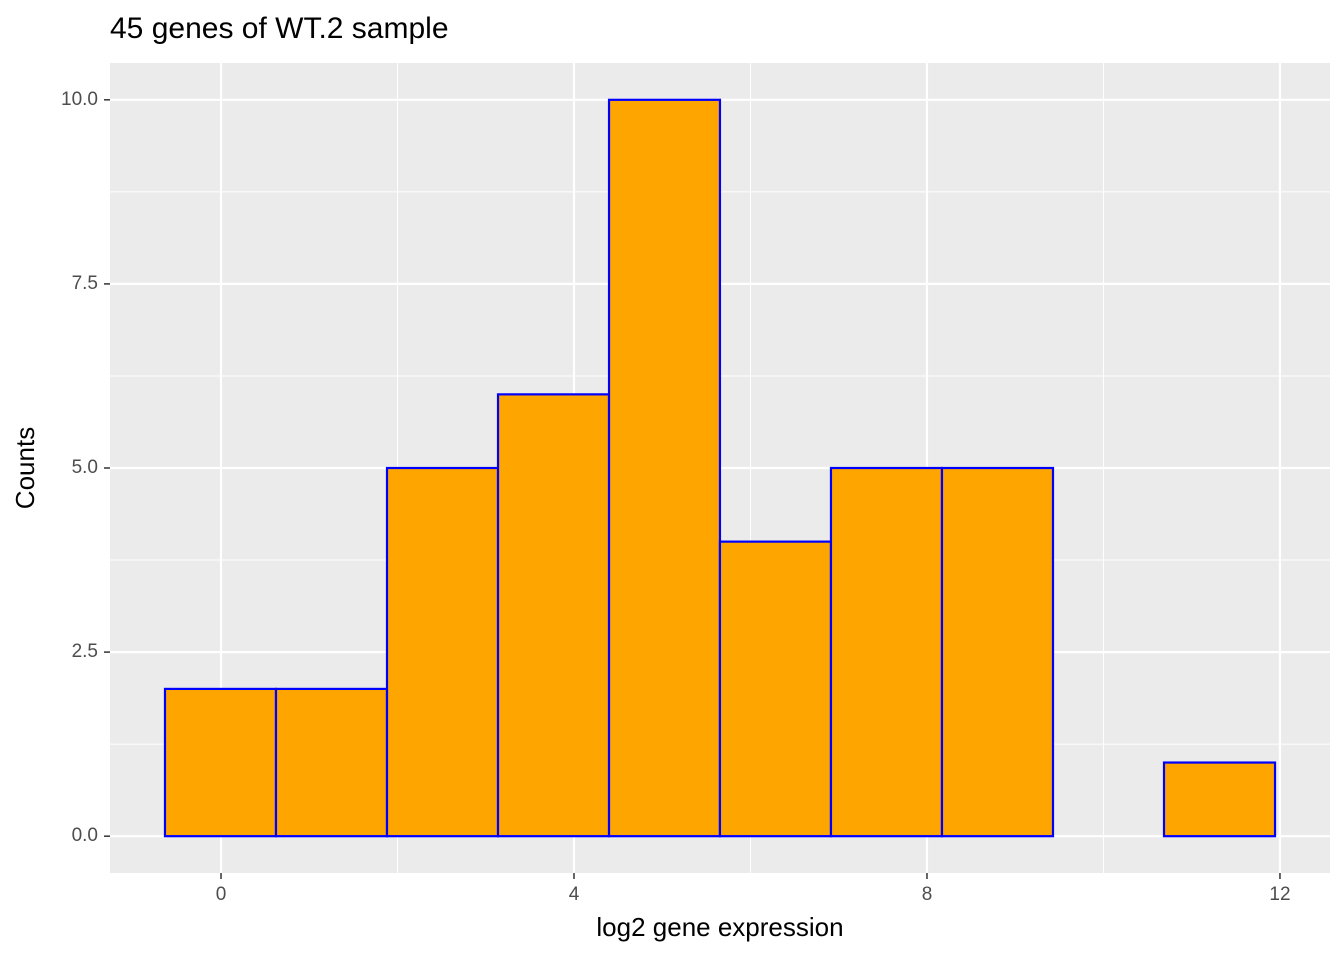 Image resolution: width=1344 pixels, height=960 pixels. What do you see at coordinates (279, 28) in the screenshot?
I see `chart-title: 45 genes of WT.2 sample` at bounding box center [279, 28].